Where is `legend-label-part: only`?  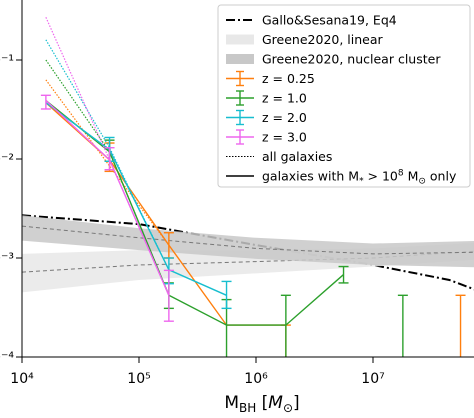 legend-label-part: only is located at coordinates (441, 176).